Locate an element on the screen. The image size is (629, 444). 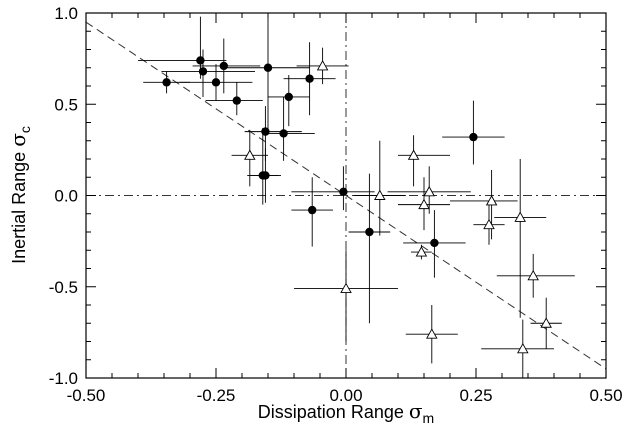
x-tick-label: 0.25 is located at coordinates (475, 395).